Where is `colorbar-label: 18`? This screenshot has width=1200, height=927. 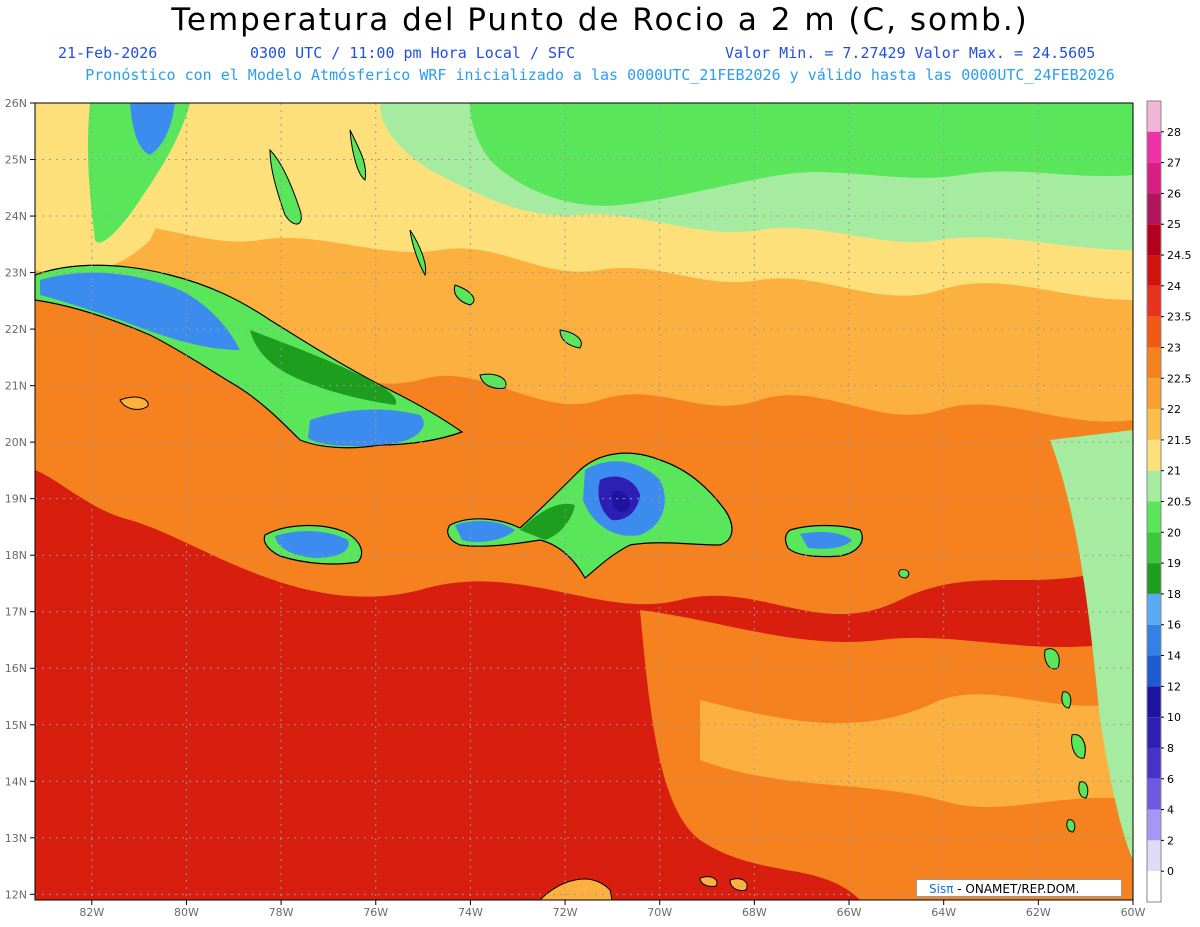
colorbar-label: 18 is located at coordinates (1174, 594).